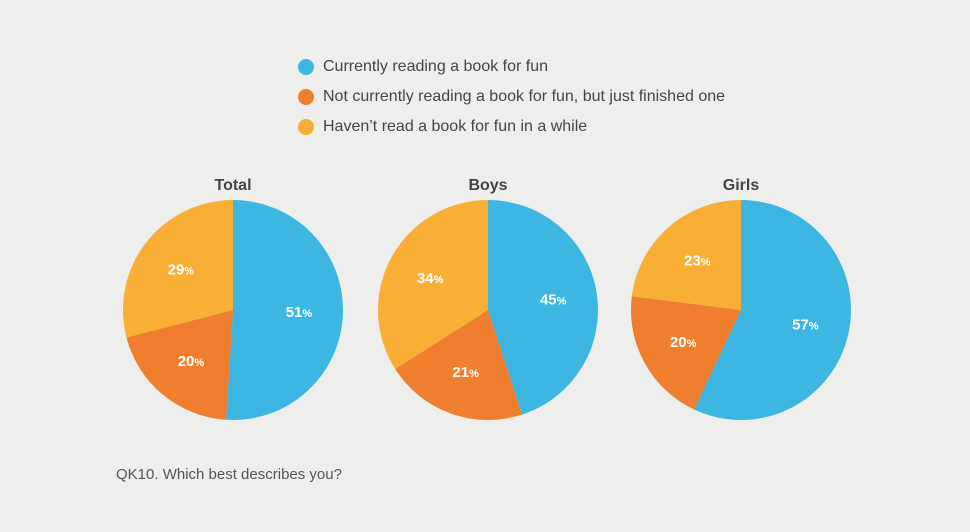 This screenshot has height=532, width=970. Describe the element at coordinates (181, 270) in the screenshot. I see `pie-label-total-not-in-a-while: 29%` at that location.